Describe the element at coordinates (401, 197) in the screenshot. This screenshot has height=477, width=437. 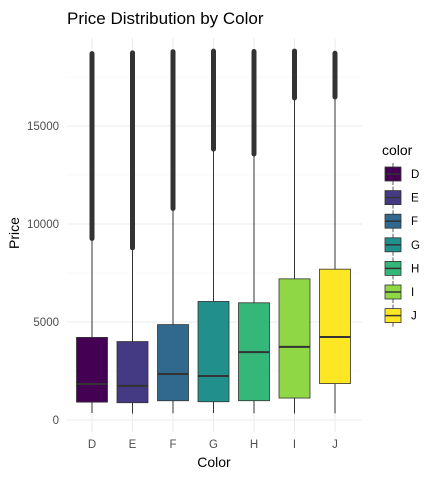
I see `legend-item-E: E` at that location.